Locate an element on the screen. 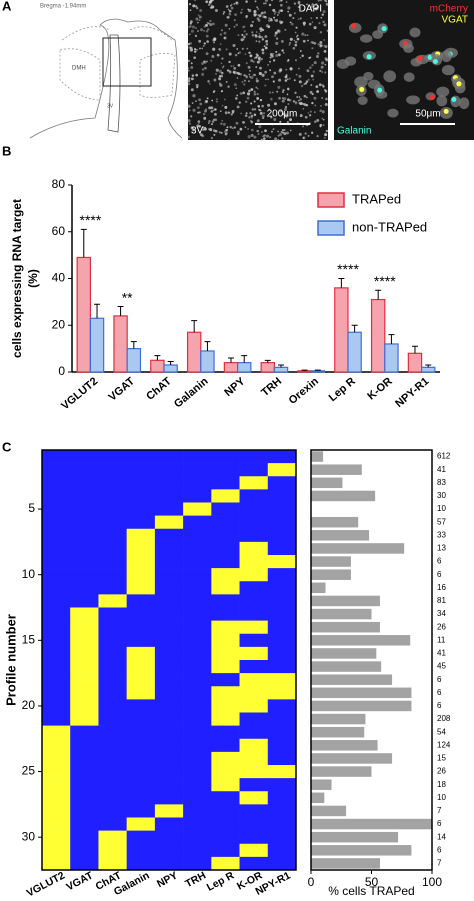  y-tick-label: 30 is located at coordinates (29, 836).